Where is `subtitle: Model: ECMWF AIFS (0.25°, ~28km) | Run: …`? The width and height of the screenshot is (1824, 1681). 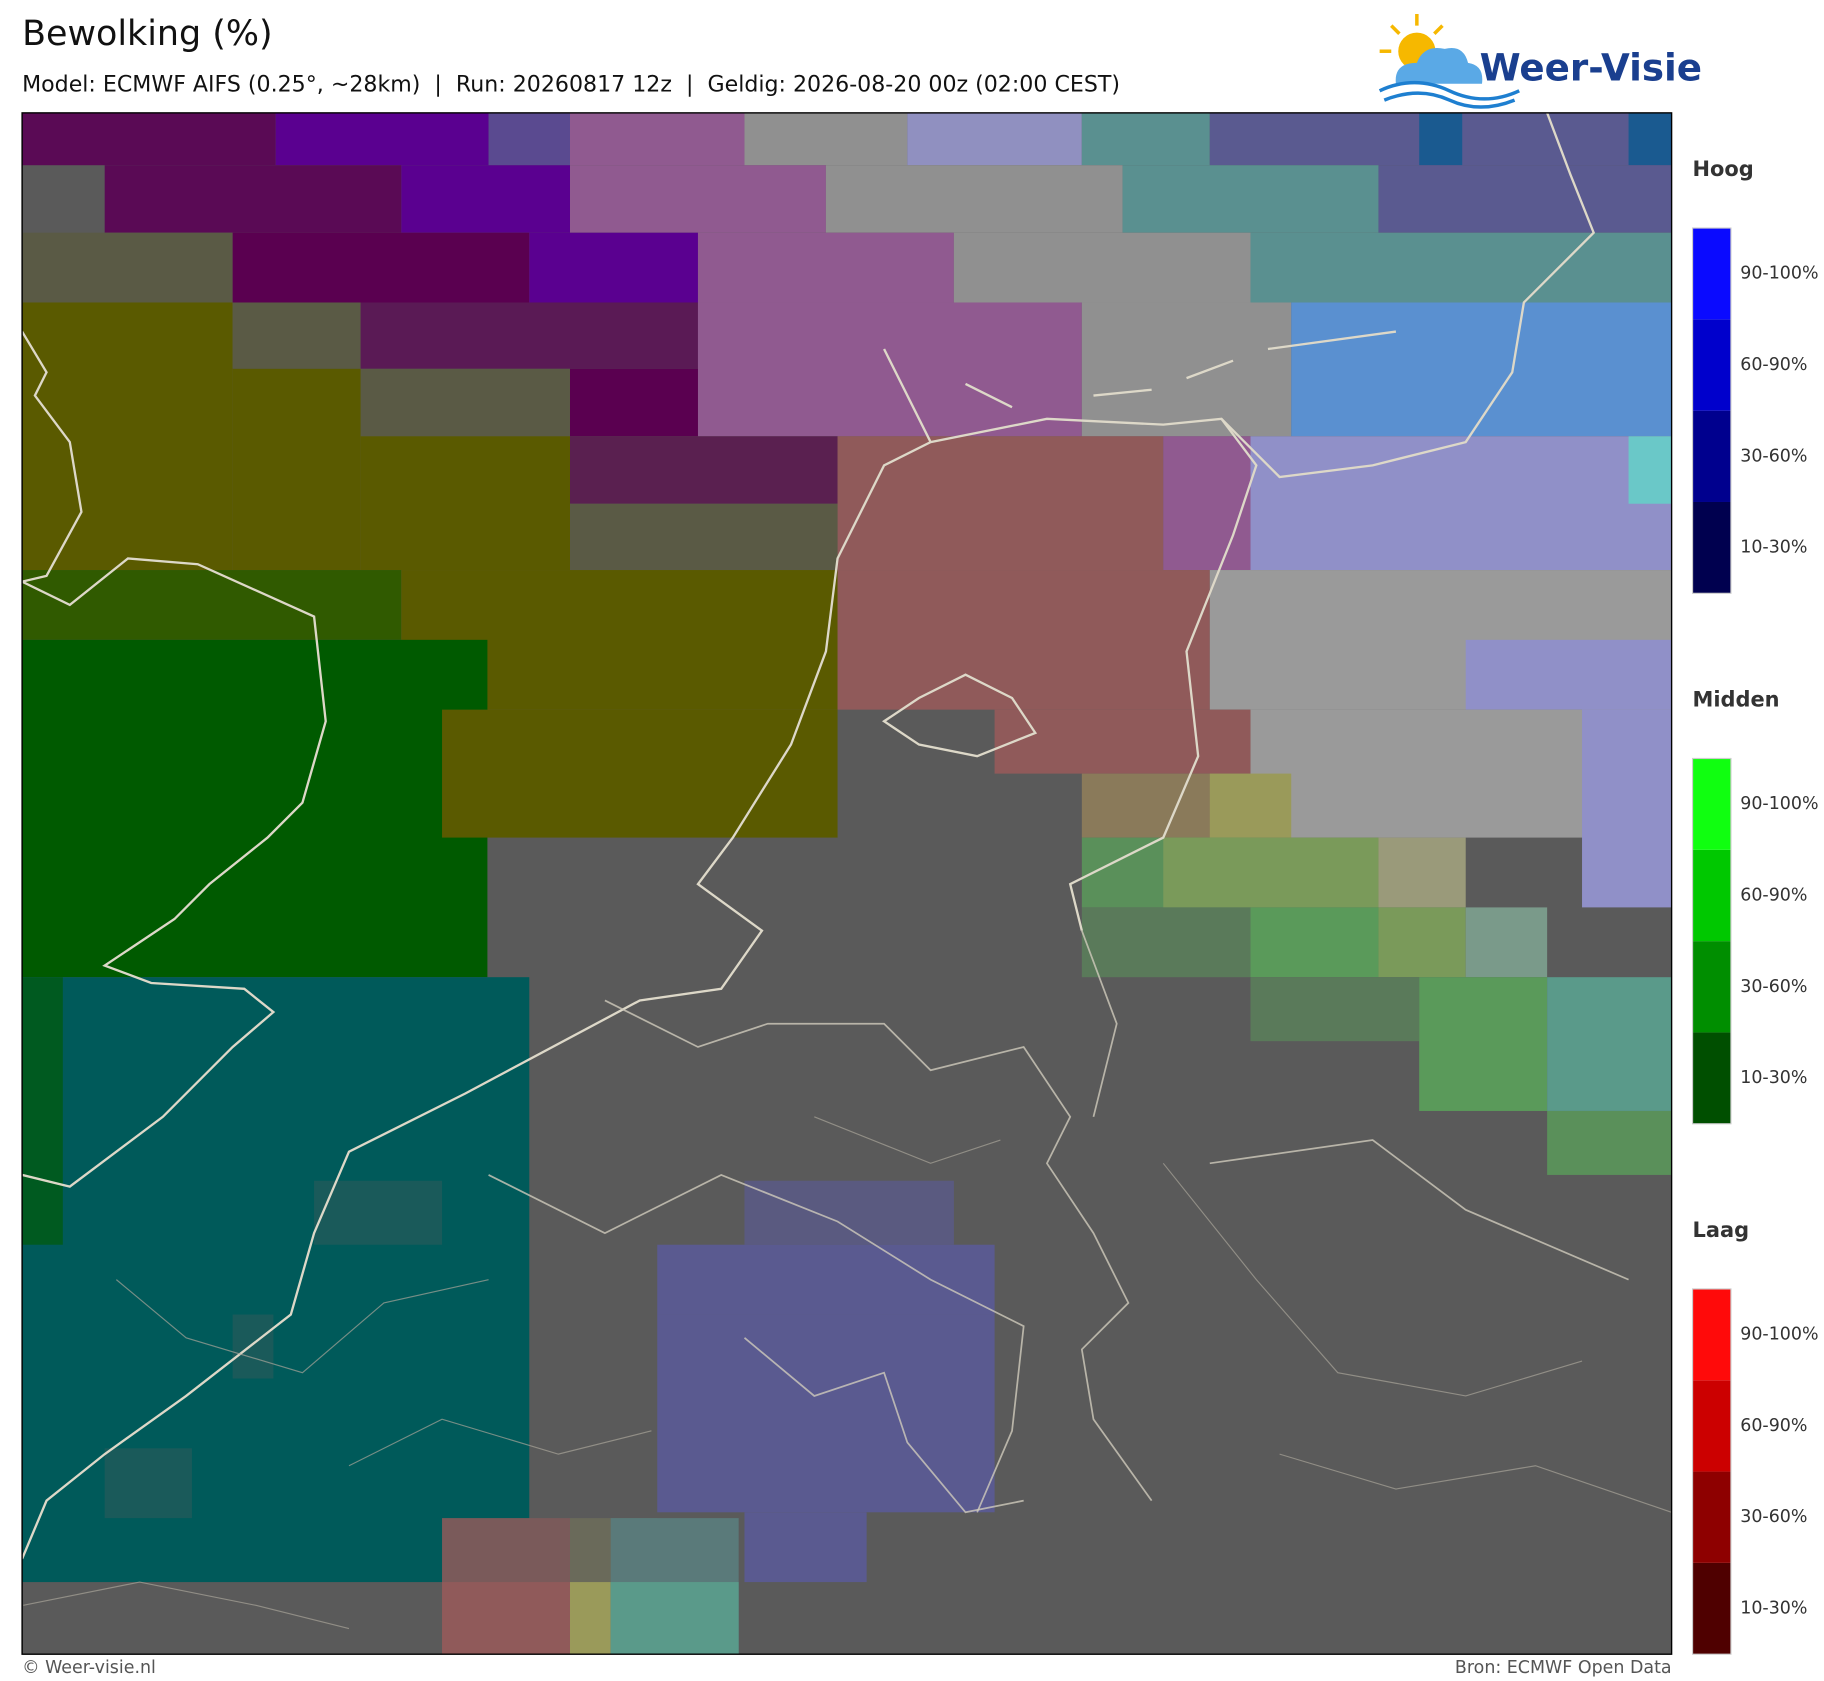 subtitle: Model: ECMWF AIFS (0.25°, ~28km) | Run: … is located at coordinates (571, 84).